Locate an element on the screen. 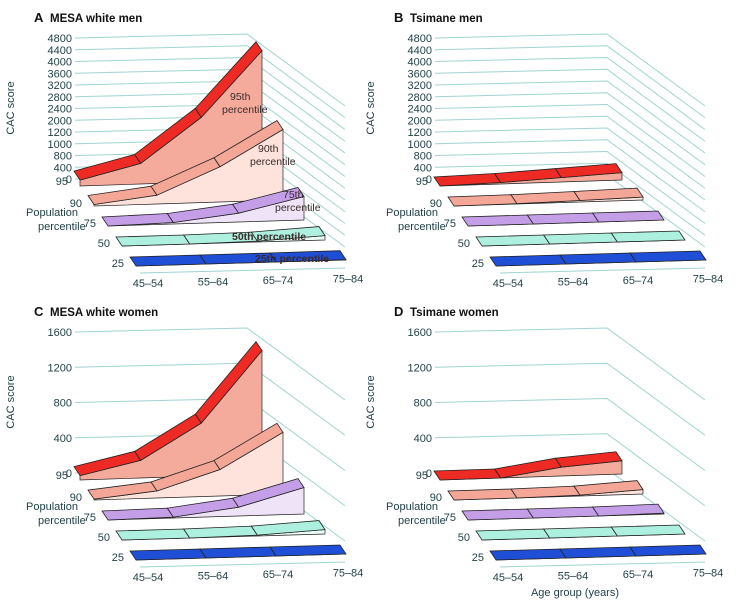 The height and width of the screenshot is (605, 738). panel-title: MESA white women is located at coordinates (104, 313).